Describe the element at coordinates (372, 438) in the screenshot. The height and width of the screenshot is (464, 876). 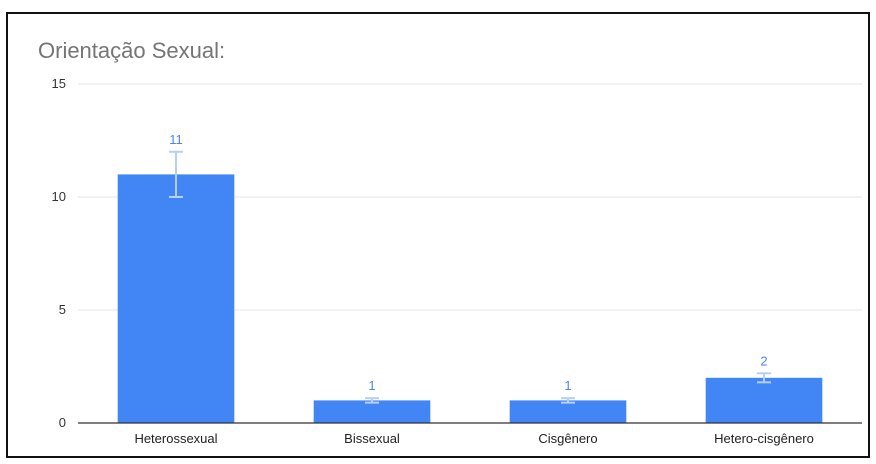
I see `x-tick-label: Bissexual` at that location.